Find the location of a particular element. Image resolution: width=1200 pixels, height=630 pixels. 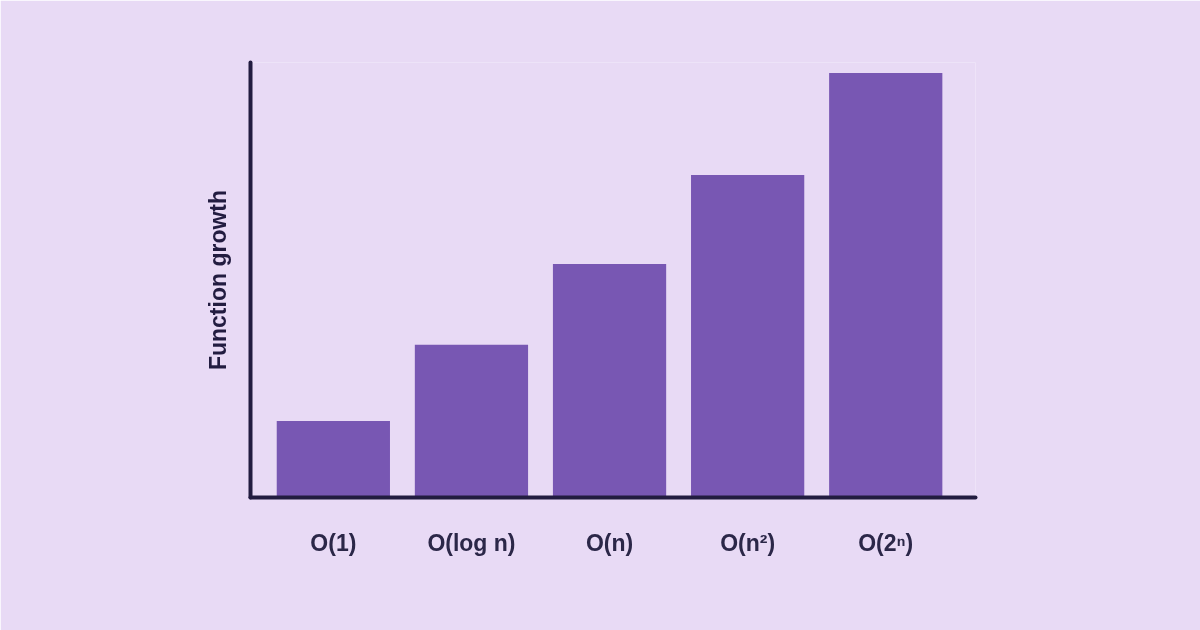

x-tick-label: O(n) is located at coordinates (609, 542).